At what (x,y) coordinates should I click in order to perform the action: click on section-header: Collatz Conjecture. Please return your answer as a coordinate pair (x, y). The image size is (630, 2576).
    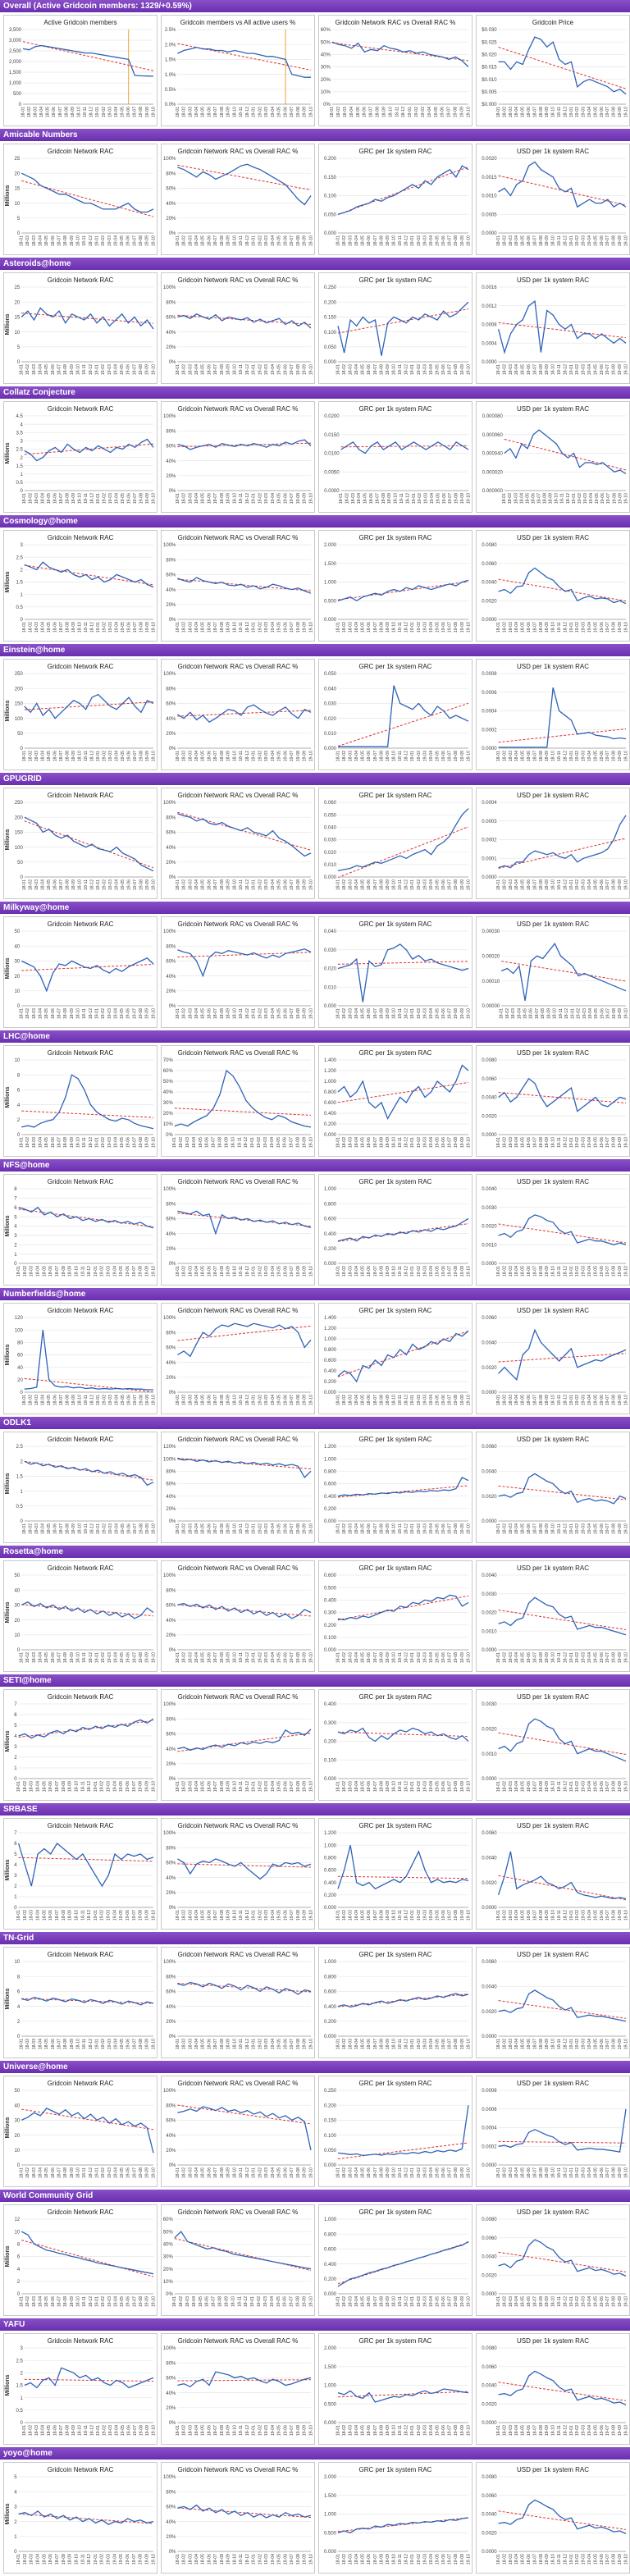
    Looking at the image, I should click on (315, 392).